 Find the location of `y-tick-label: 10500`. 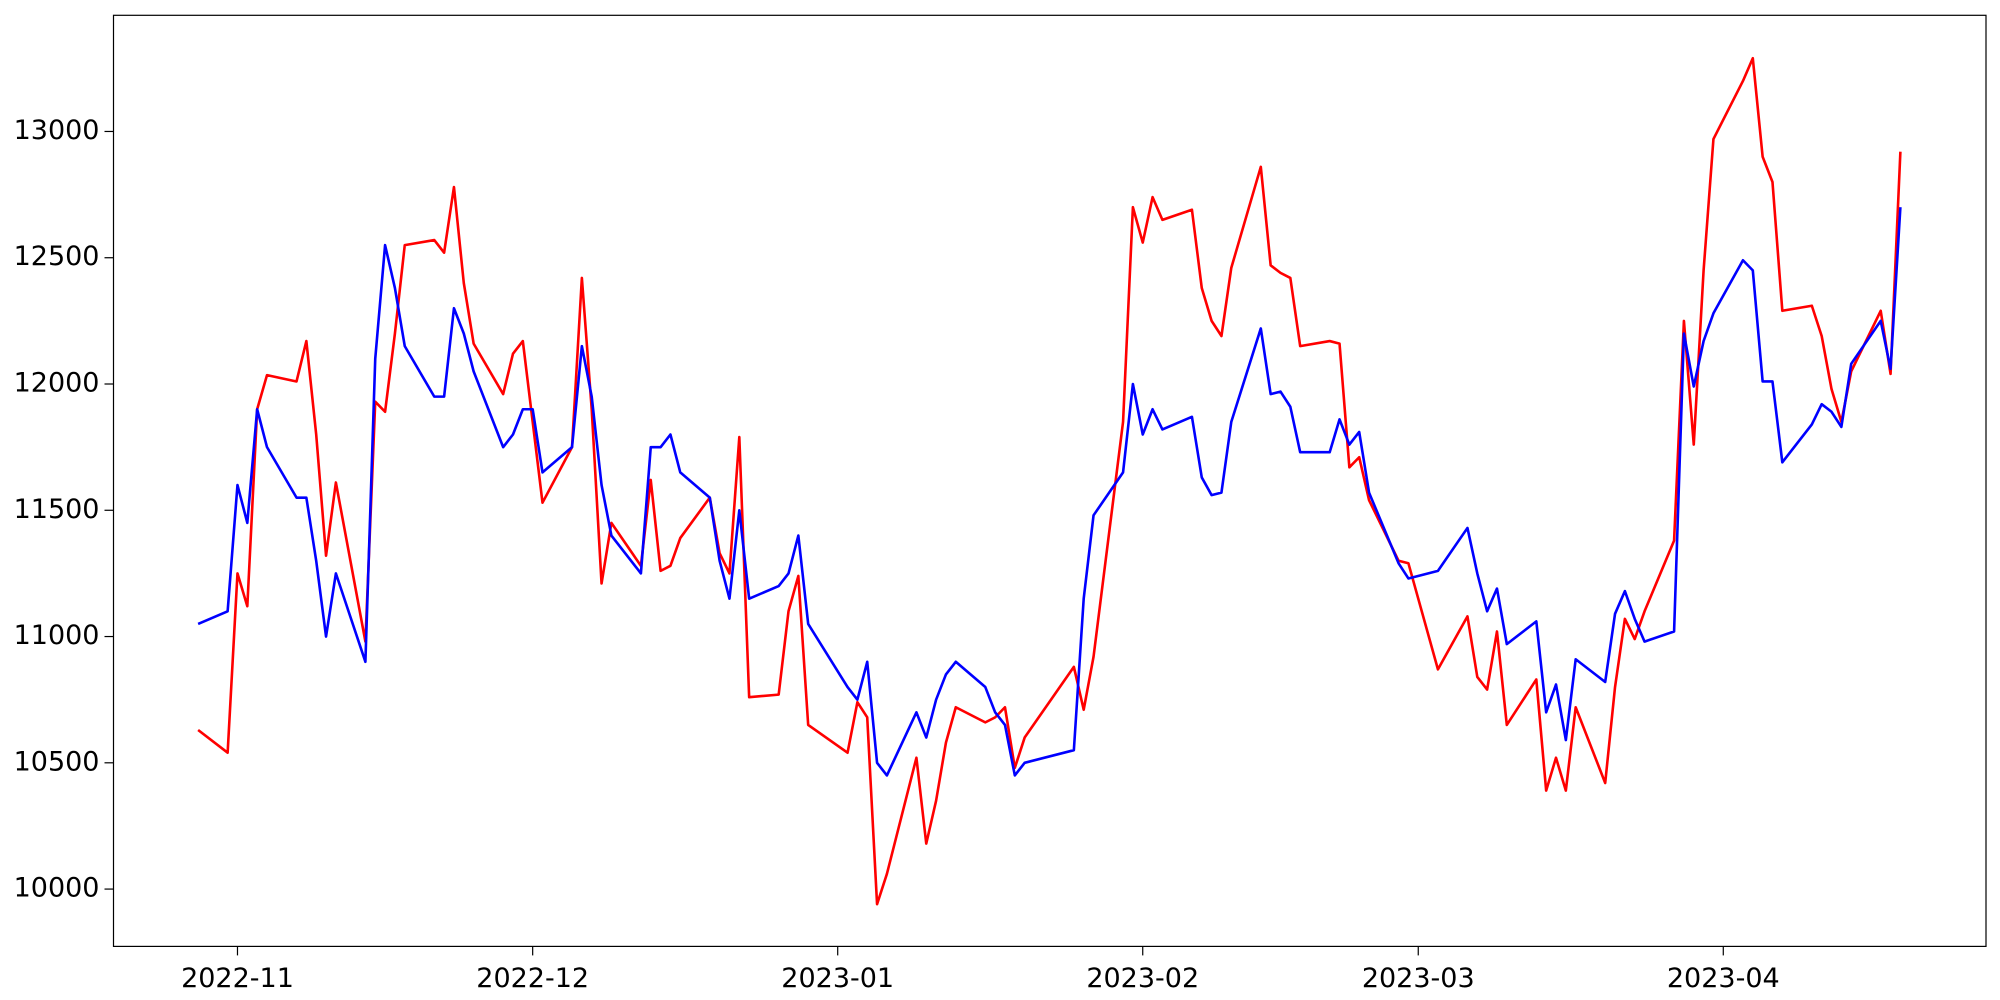

y-tick-label: 10500 is located at coordinates (57, 761).